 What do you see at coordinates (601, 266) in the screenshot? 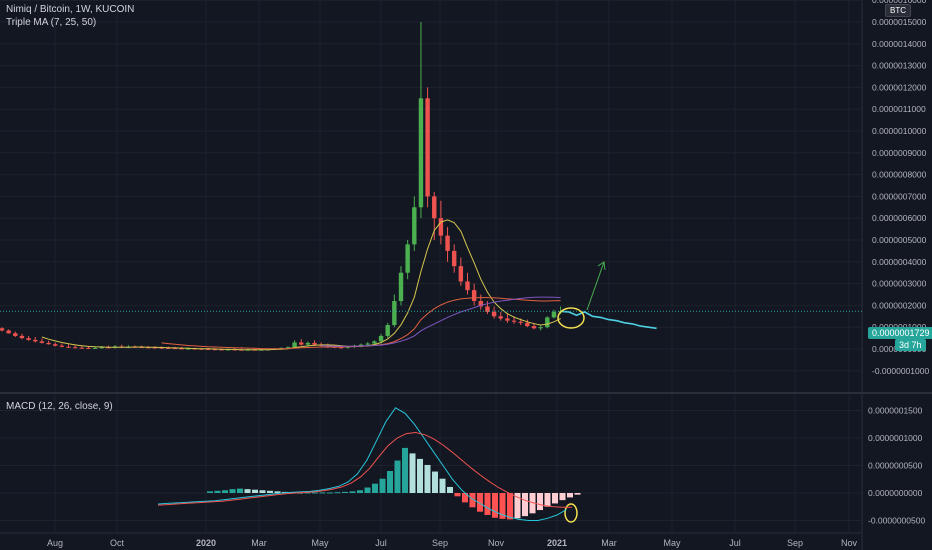
I see `projection-arrowhead` at bounding box center [601, 266].